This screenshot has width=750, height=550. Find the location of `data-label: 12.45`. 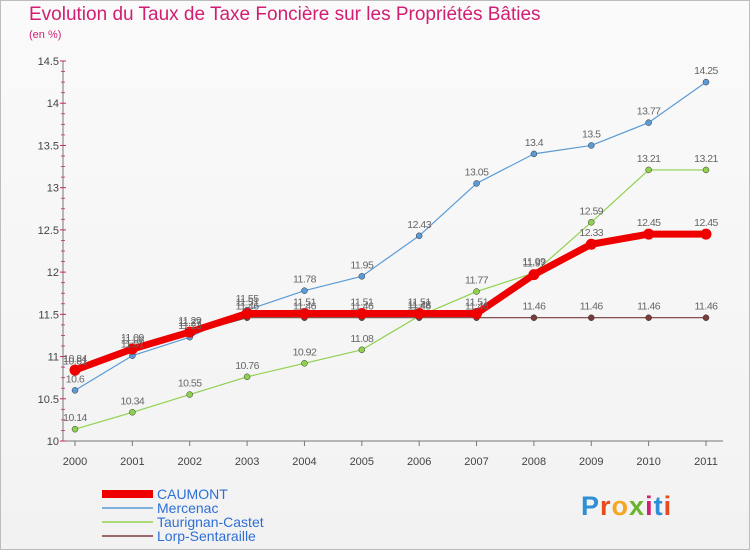

data-label: 12.45 is located at coordinates (706, 223).